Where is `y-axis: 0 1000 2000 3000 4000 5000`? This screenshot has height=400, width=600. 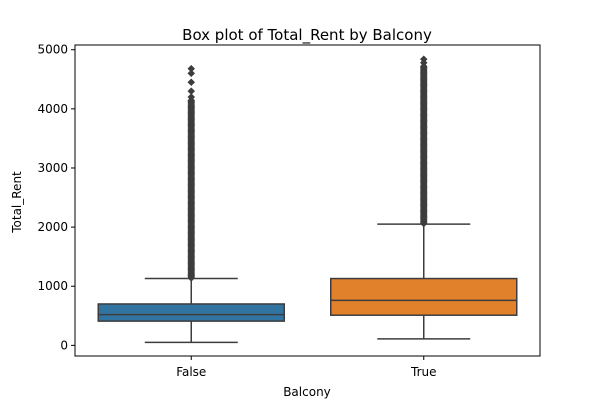 y-axis: 0 1000 2000 3000 4000 5000 is located at coordinates (56, 197).